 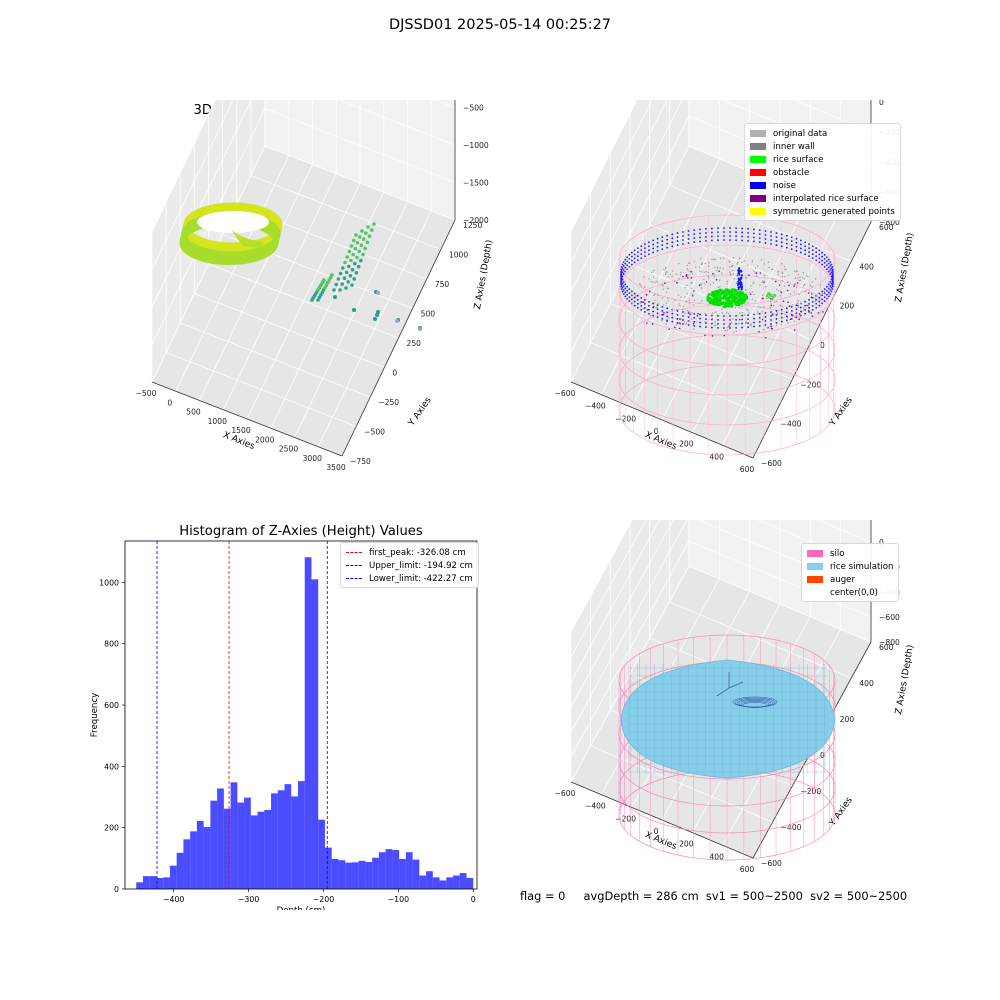 What do you see at coordinates (301, 908) in the screenshot?
I see `x-axis-label: Depth (cm)` at bounding box center [301, 908].